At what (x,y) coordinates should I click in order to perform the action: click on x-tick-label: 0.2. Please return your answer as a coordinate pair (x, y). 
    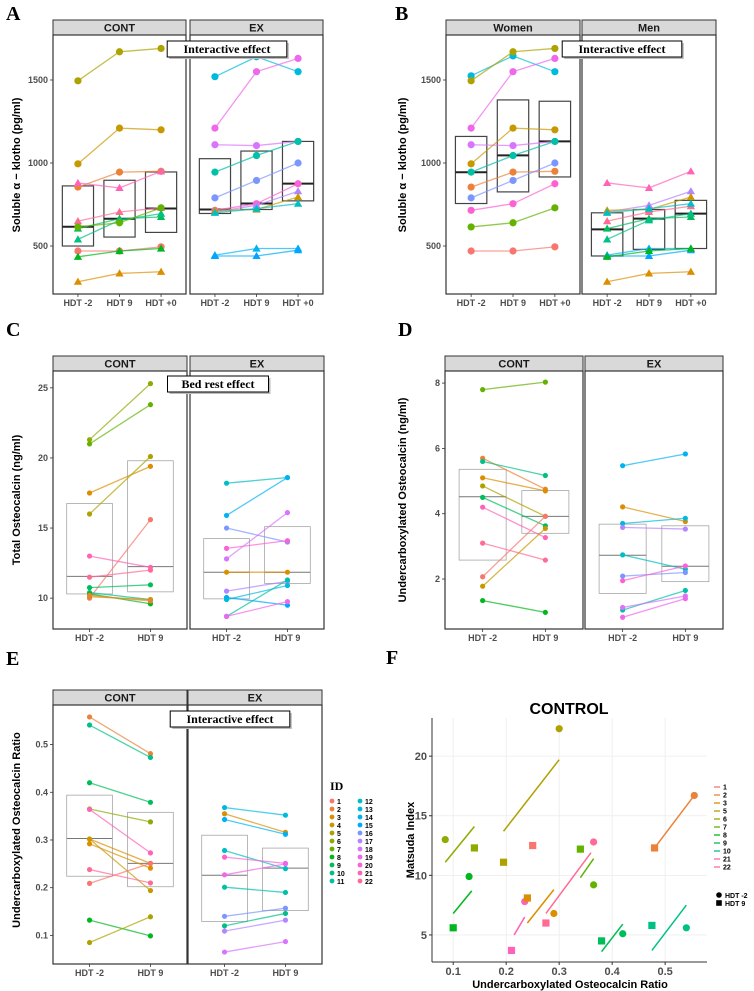
    Looking at the image, I should click on (506, 972).